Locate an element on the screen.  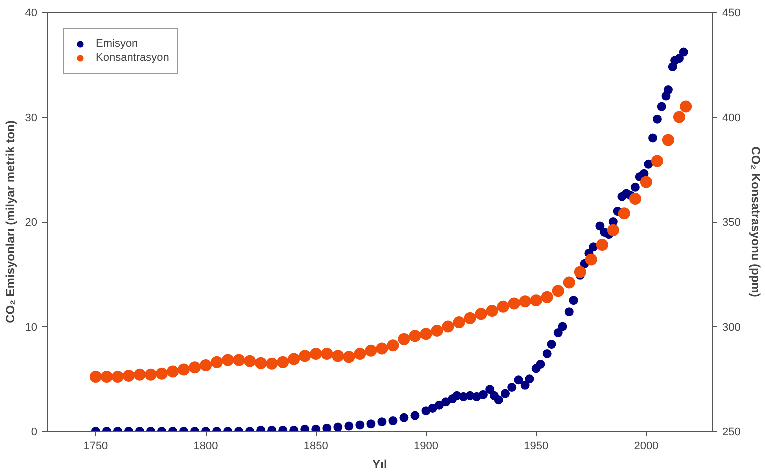
y-tick-label: 40 is located at coordinates (31, 14).